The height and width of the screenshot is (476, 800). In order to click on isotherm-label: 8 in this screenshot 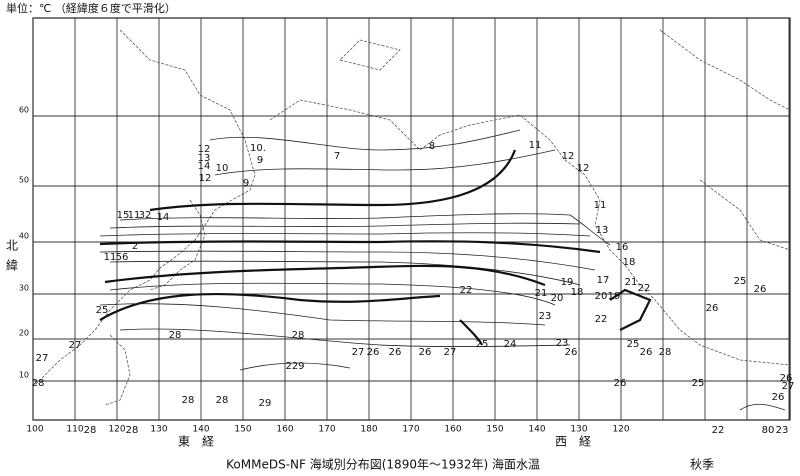, I will do `click(432, 146)`.